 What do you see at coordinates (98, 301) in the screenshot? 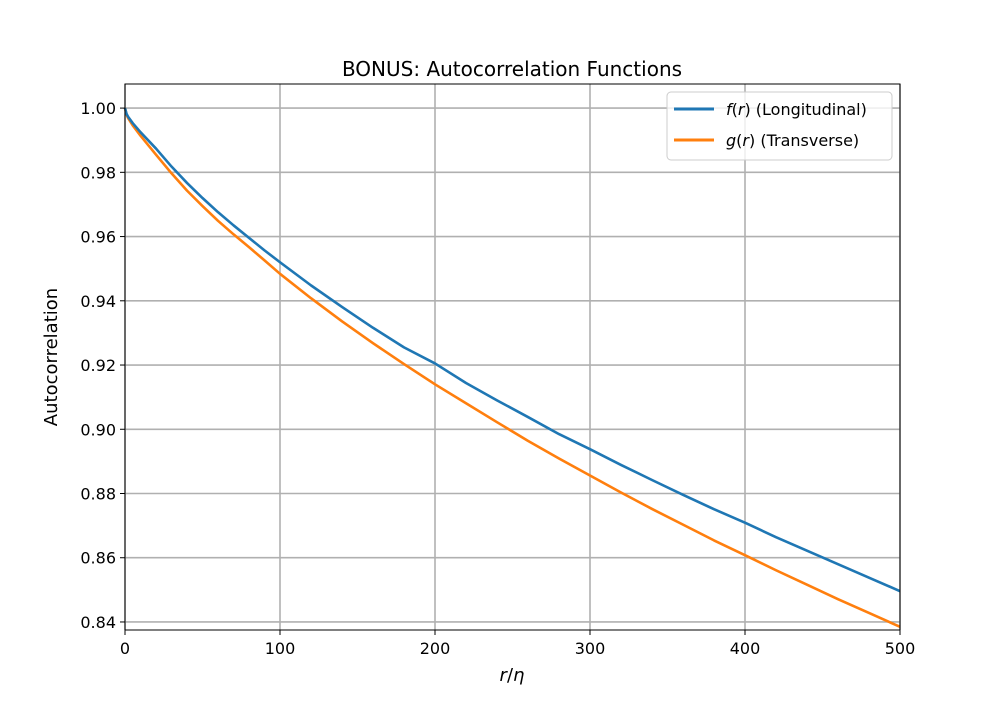
I see `y-tick-label: 0.94` at bounding box center [98, 301].